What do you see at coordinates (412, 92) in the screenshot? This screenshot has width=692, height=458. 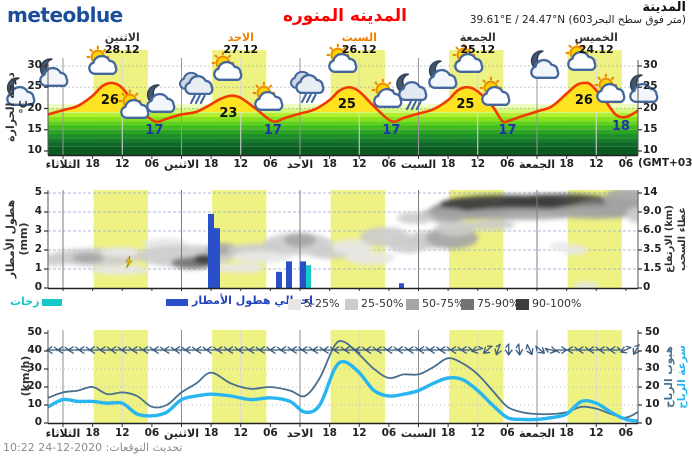 I see `moon-rain-icon` at bounding box center [412, 92].